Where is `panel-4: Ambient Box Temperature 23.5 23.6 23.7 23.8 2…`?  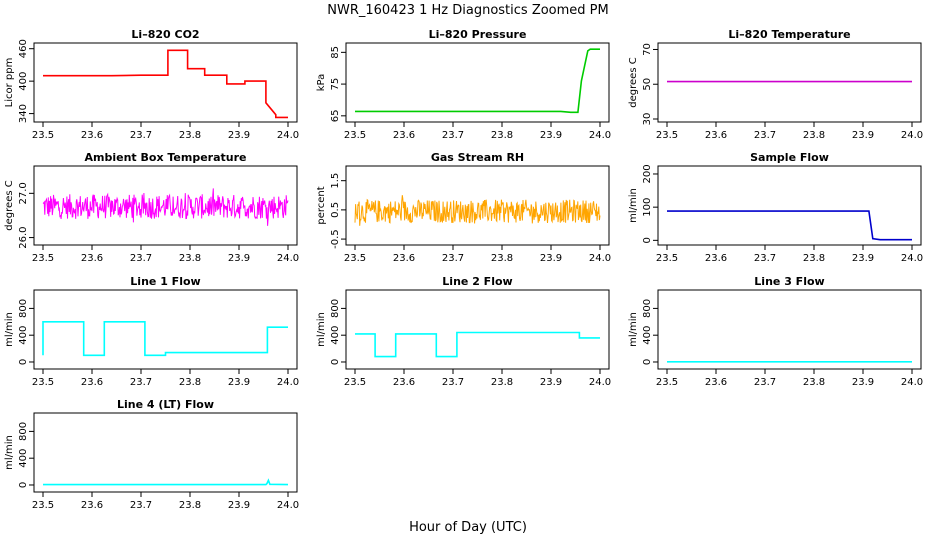
panel-4: Ambient Box Temperature 23.5 23.6 23.7 23.8 2… is located at coordinates (151, 207).